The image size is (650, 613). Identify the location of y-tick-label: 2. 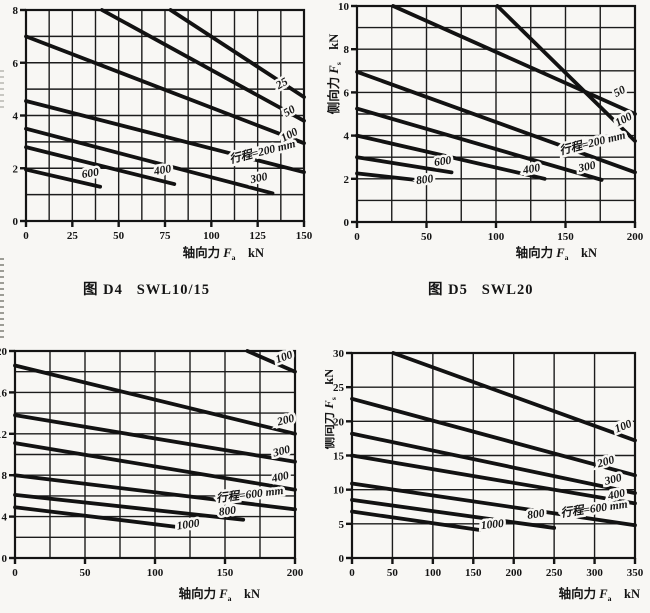
(347, 180).